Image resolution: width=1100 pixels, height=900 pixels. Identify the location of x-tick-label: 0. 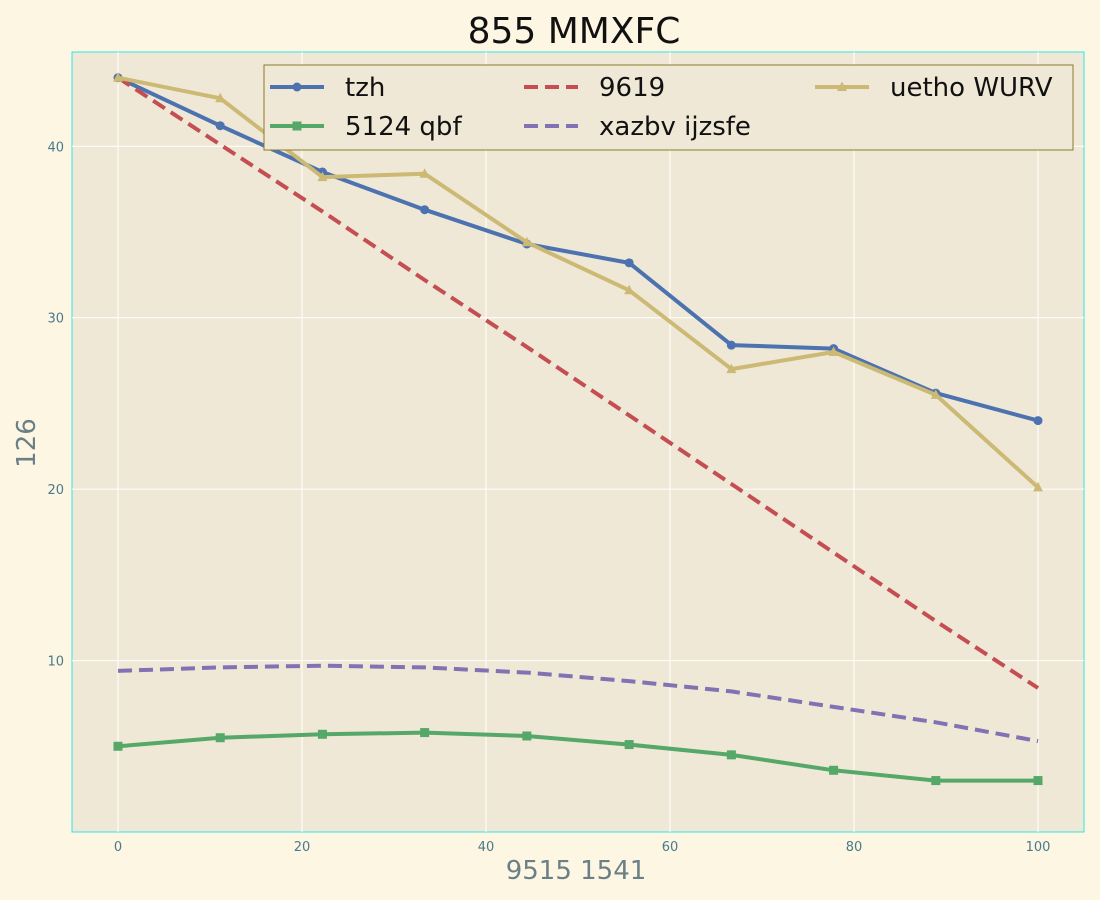
(118, 847).